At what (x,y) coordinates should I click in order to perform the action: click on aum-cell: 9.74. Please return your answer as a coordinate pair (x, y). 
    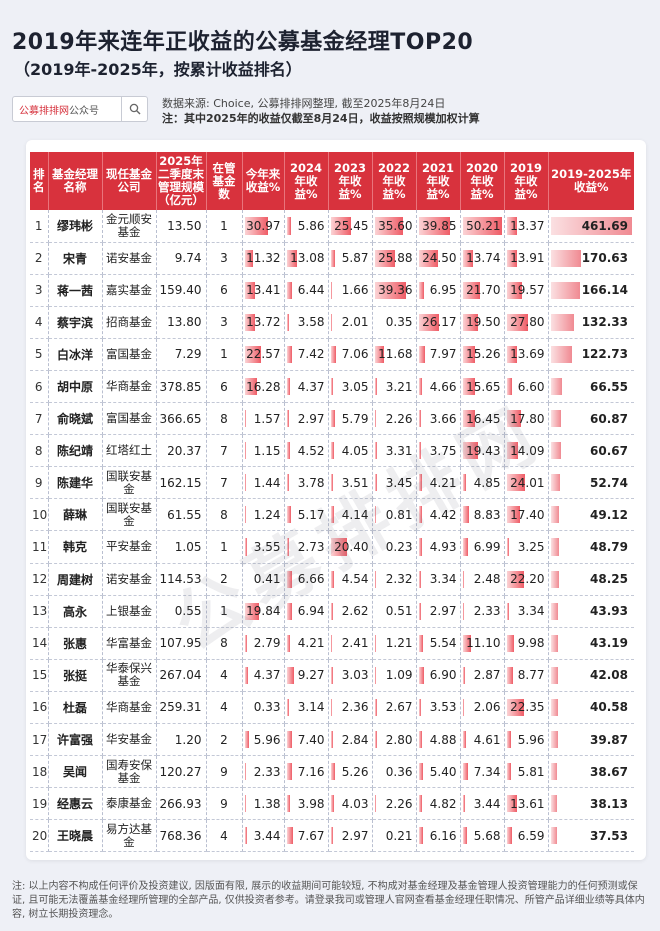
    Looking at the image, I should click on (181, 258).